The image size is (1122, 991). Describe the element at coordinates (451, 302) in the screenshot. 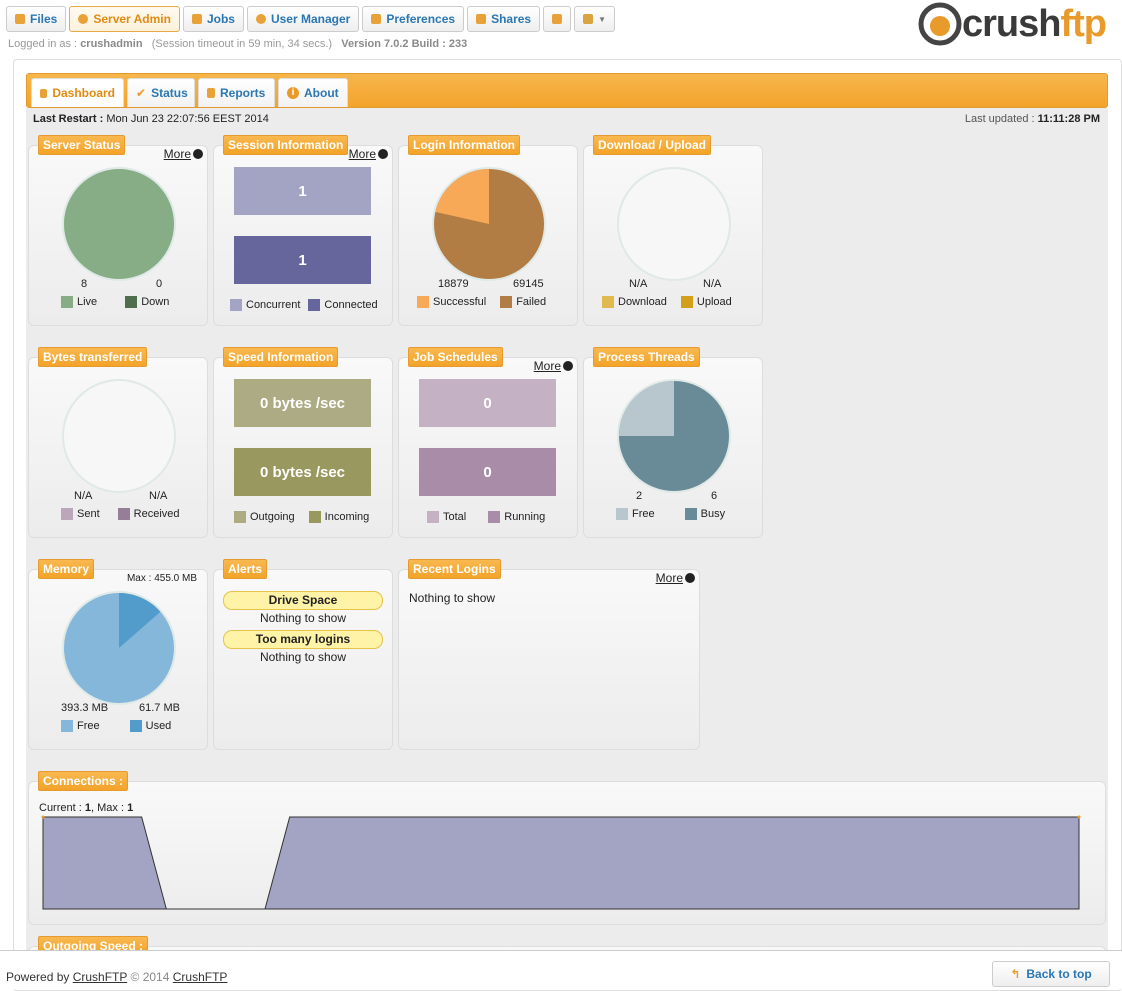

I see `legend-successful: Successful` at that location.